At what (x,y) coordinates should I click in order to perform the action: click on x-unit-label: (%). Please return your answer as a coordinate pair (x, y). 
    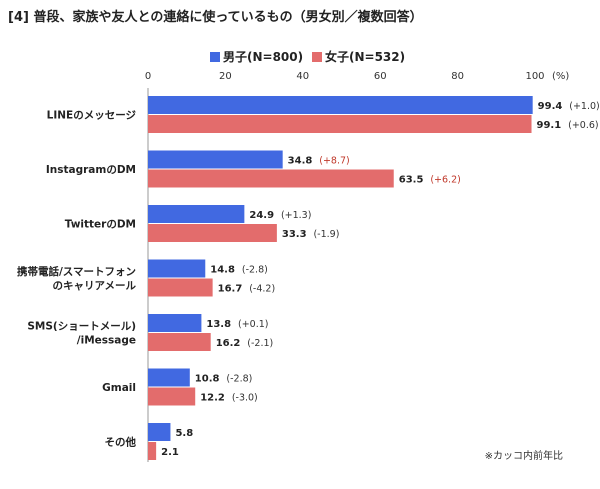
    Looking at the image, I should click on (560, 76).